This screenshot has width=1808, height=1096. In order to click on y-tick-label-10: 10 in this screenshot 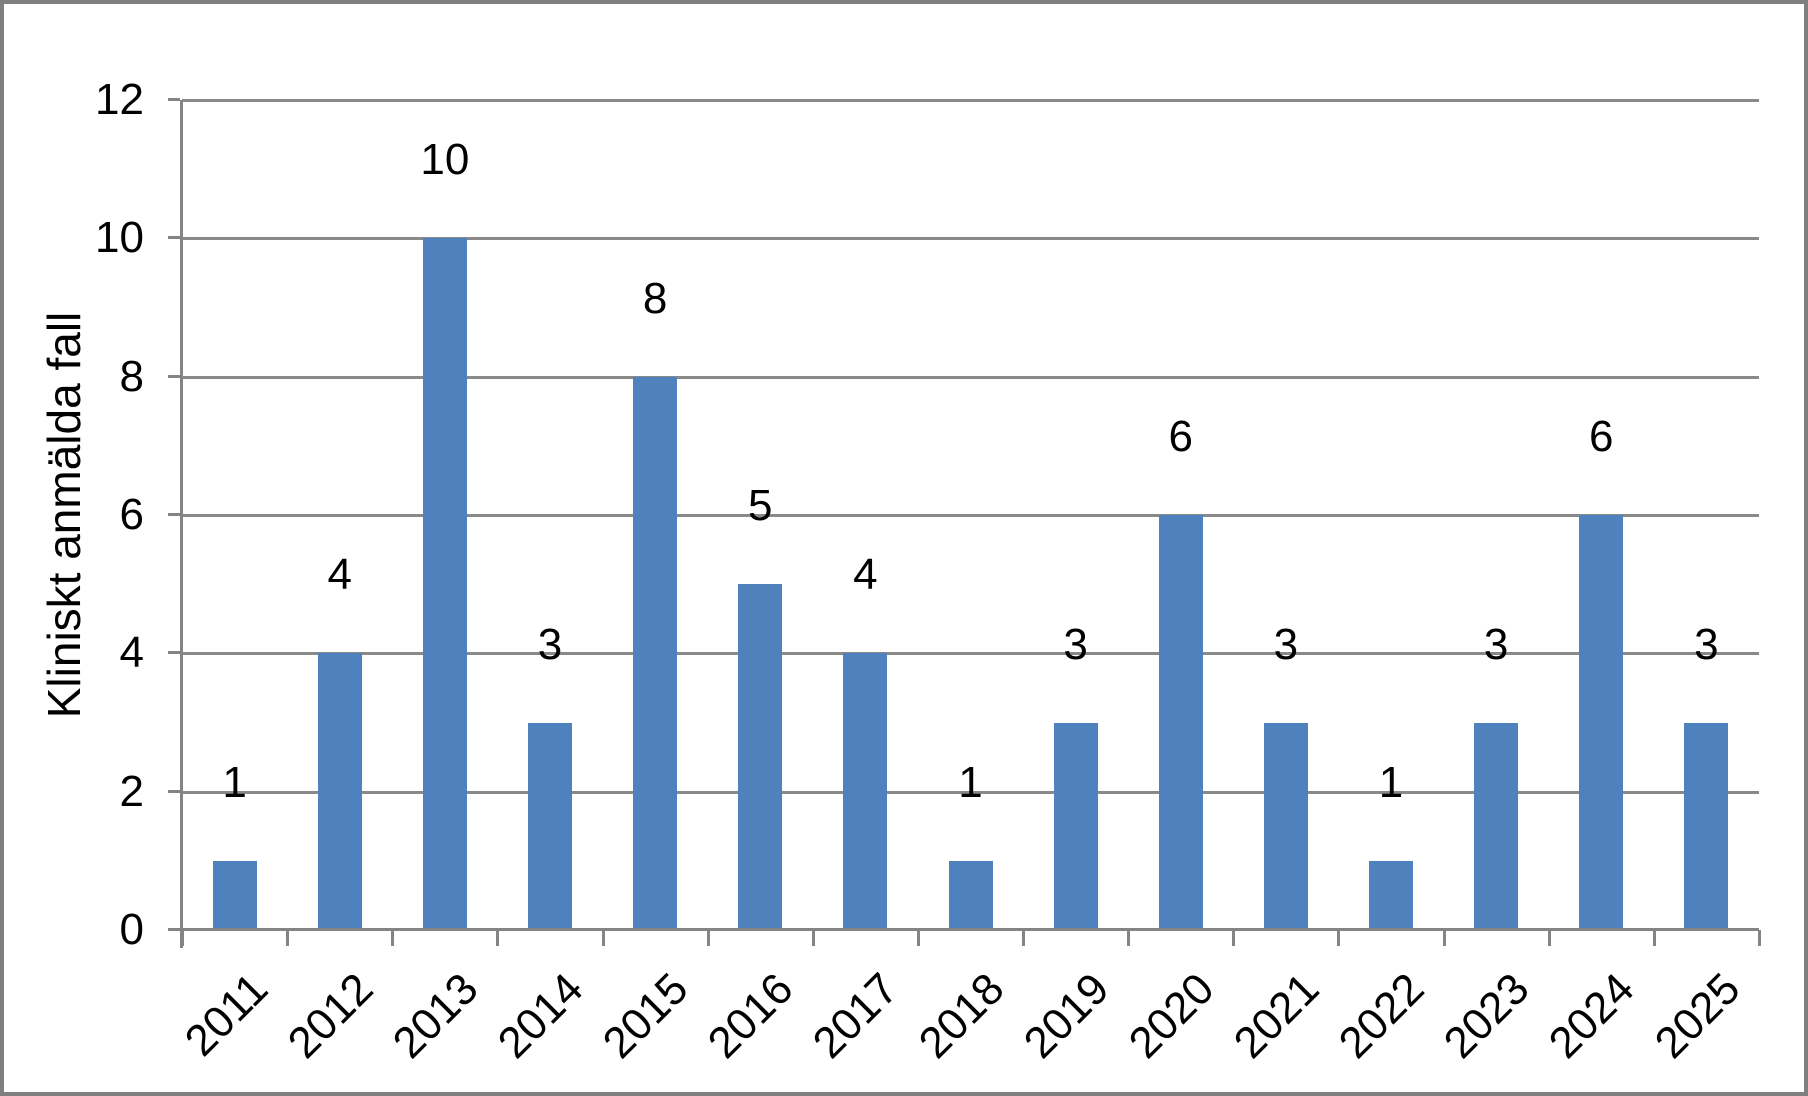, I will do `click(119, 238)`.